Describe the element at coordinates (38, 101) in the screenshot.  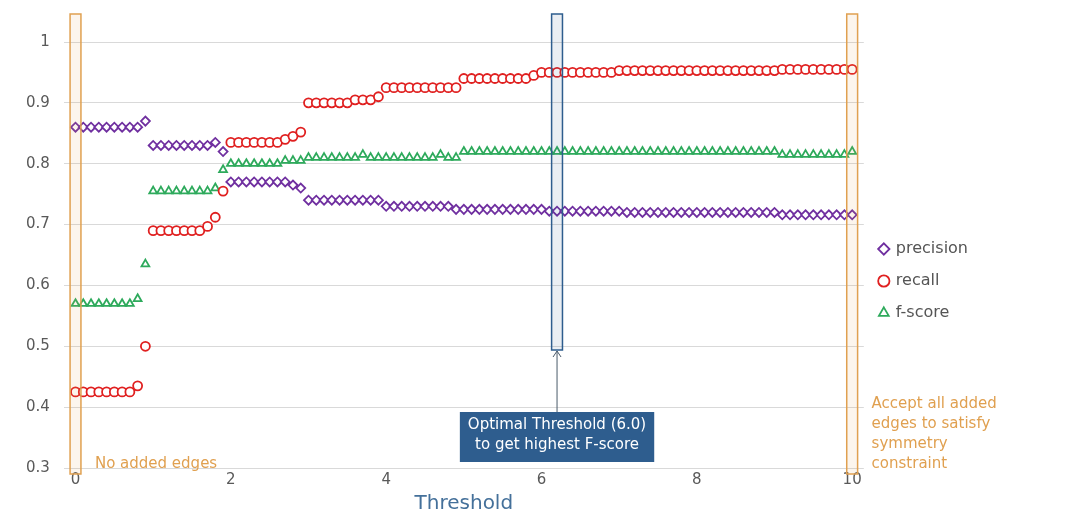
I see `y-tick-label: 0.9` at that location.